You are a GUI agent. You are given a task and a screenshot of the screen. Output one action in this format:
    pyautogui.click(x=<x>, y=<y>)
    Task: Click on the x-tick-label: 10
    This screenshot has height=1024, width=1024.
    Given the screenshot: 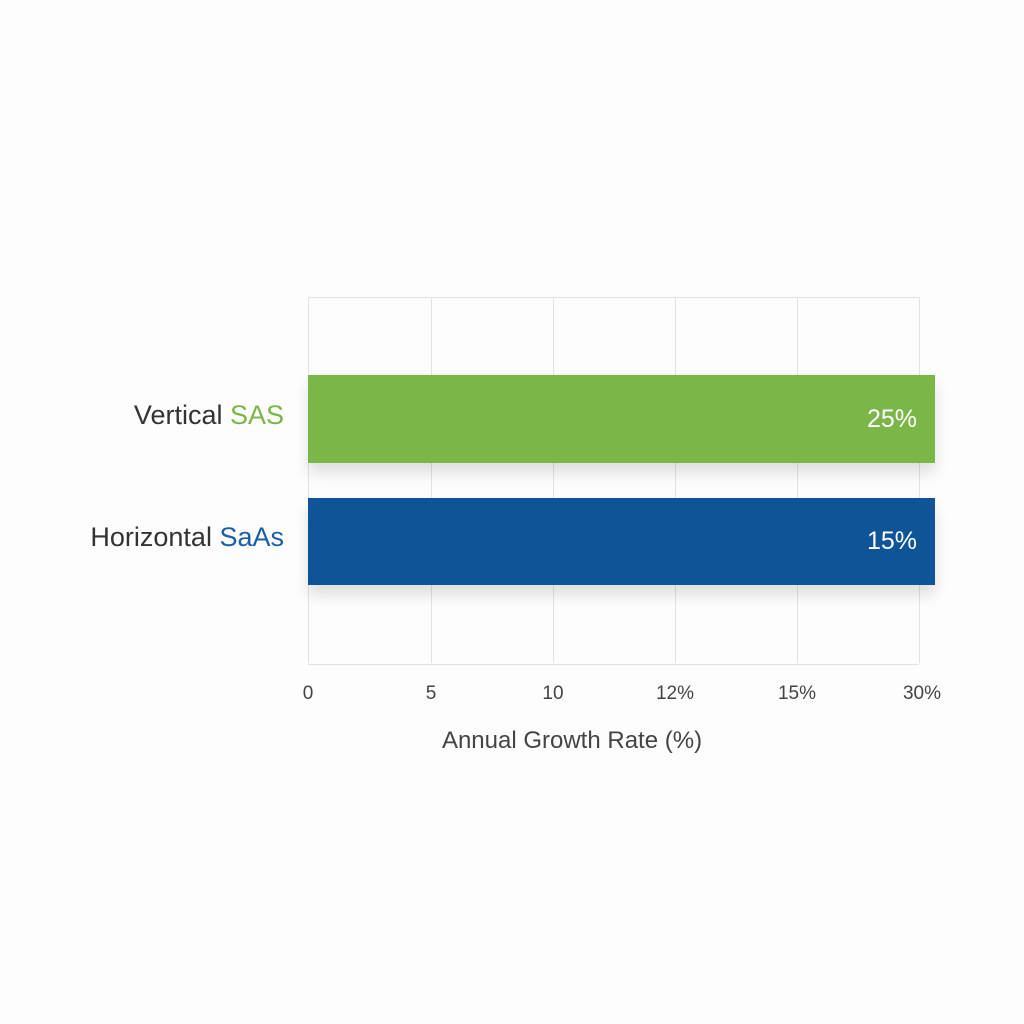 What is the action you would take?
    pyautogui.click(x=553, y=693)
    